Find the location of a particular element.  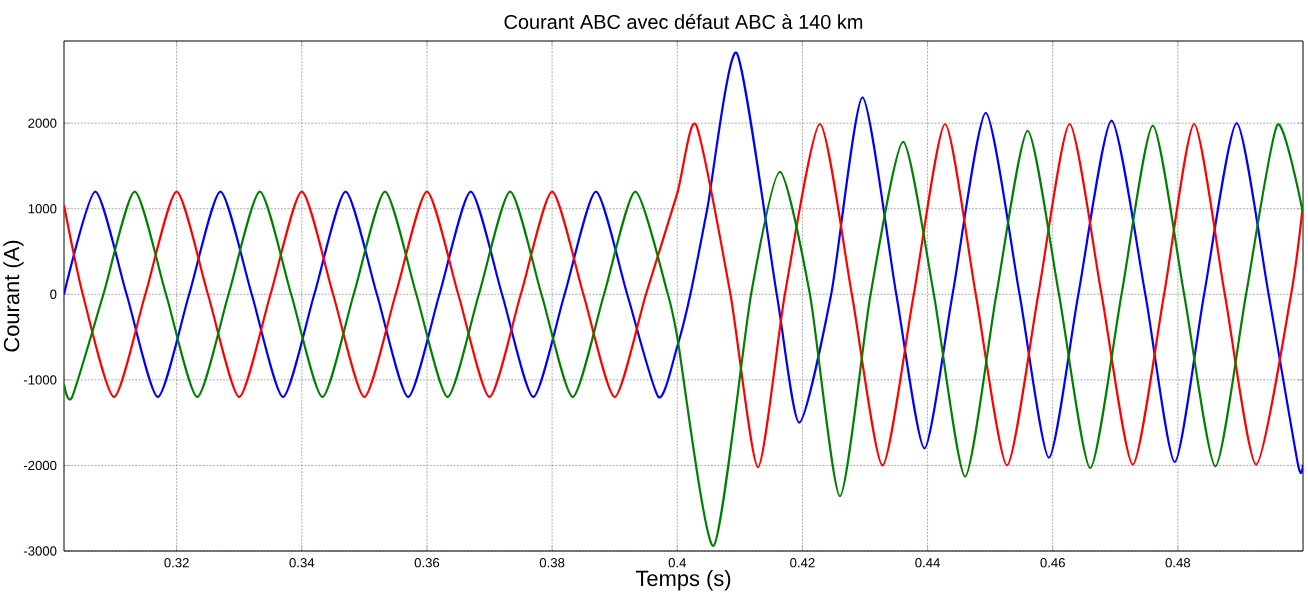

y-axis-title: Courant (A) is located at coordinates (13, 296).